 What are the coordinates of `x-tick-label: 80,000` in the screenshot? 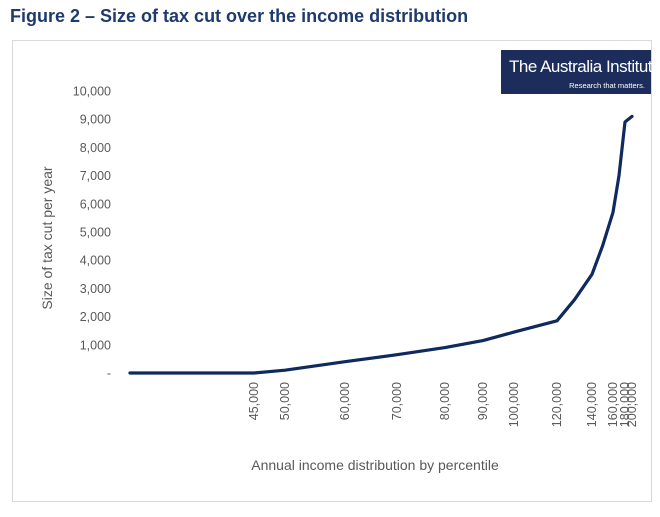 It's located at (445, 401).